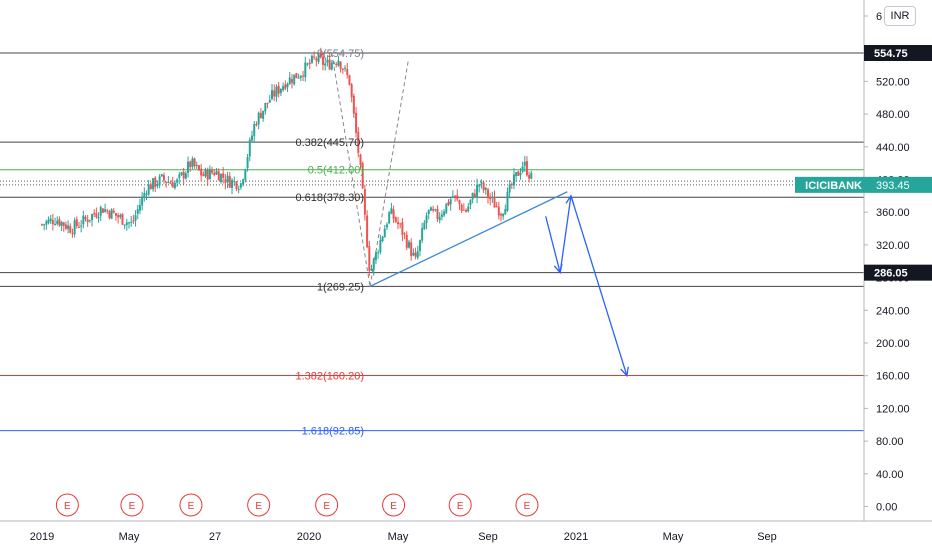 The width and height of the screenshot is (932, 555). Describe the element at coordinates (330, 143) in the screenshot. I see `fib-level-label: 0.382(445.70)` at that location.